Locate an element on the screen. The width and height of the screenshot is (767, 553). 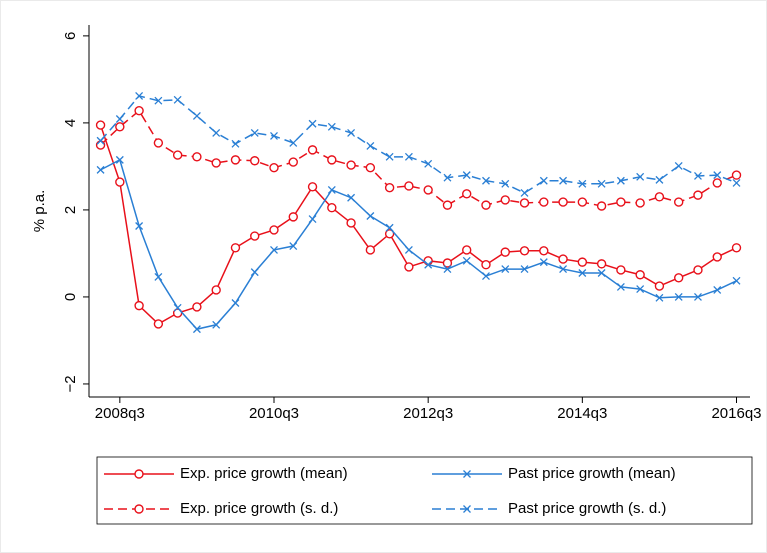
legend-label: Past price growth (mean) is located at coordinates (592, 473).